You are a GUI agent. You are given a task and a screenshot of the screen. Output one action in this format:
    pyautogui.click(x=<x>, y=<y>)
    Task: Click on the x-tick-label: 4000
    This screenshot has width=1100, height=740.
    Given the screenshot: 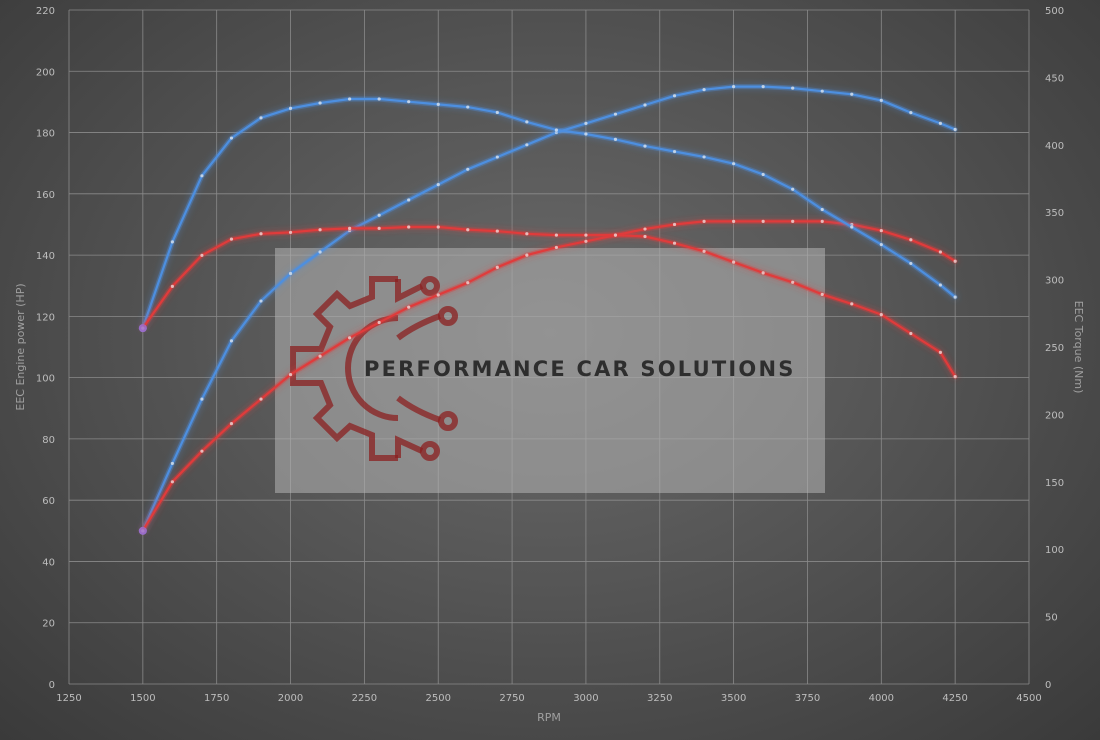 What is the action you would take?
    pyautogui.click(x=881, y=698)
    